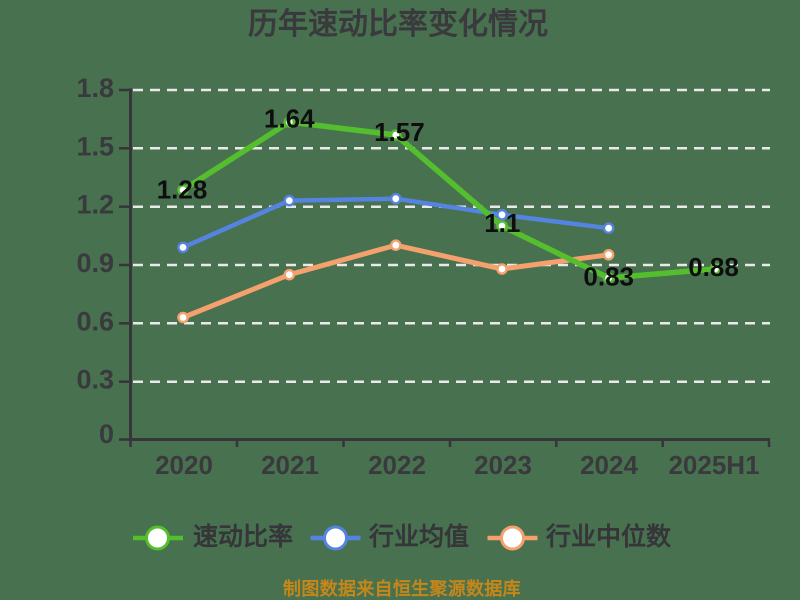 This screenshot has height=600, width=800. What do you see at coordinates (184, 465) in the screenshot?
I see `svg-text: 2020` at bounding box center [184, 465].